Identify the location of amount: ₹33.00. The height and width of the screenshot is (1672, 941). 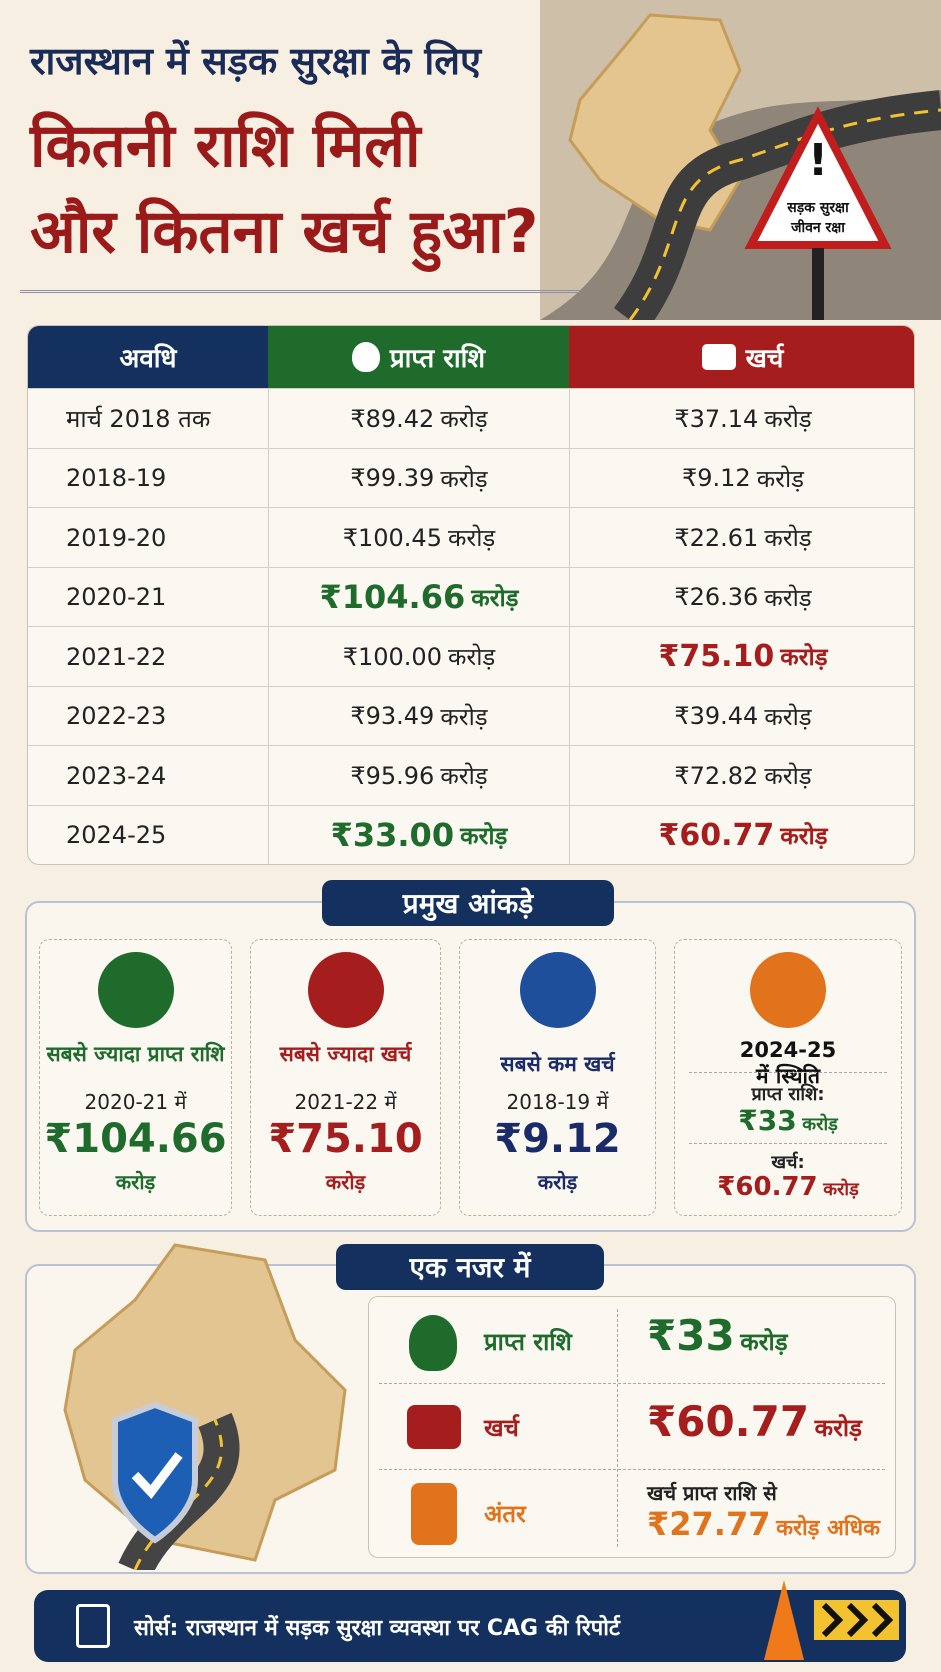
(392, 835).